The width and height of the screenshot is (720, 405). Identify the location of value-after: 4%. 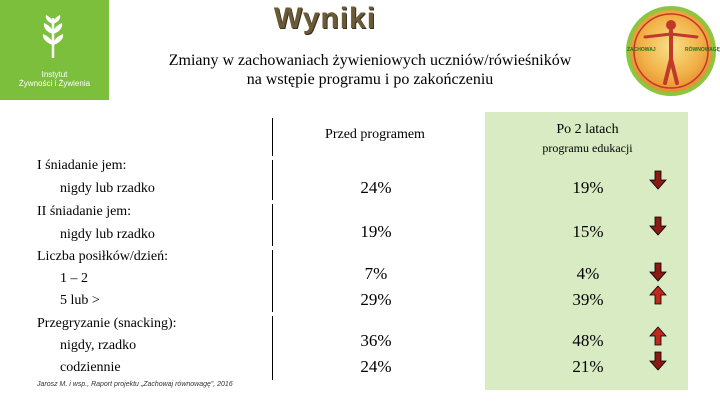
(588, 273).